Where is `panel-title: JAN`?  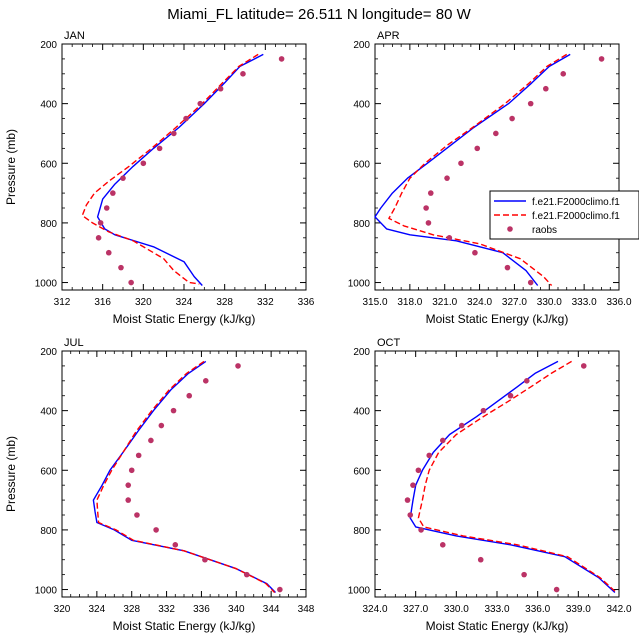 panel-title: JAN is located at coordinates (74, 36).